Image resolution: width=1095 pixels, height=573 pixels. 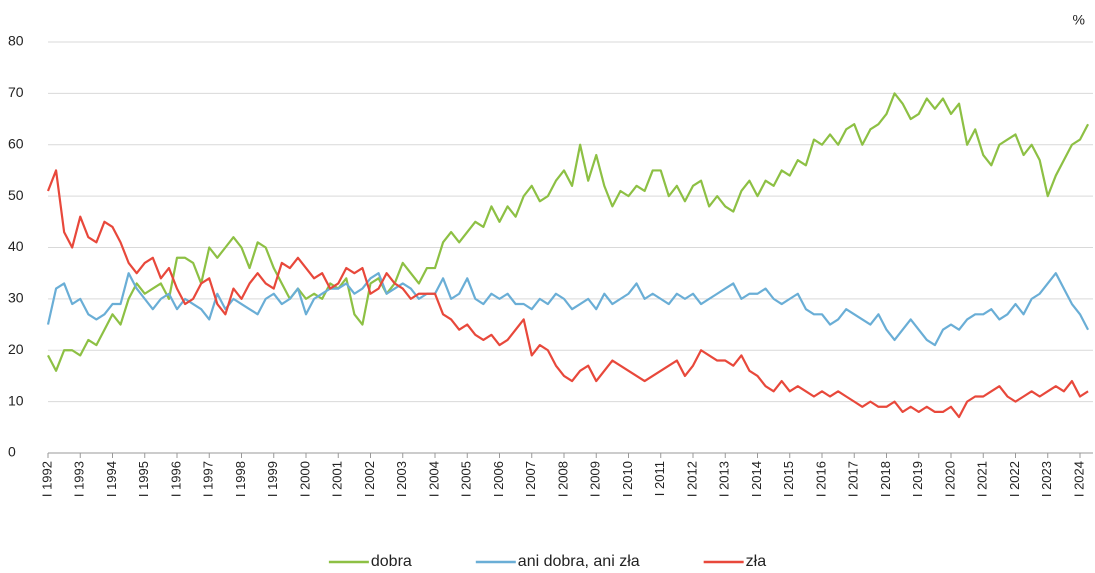 I want to click on y-tick-label: 50, so click(x=16, y=195).